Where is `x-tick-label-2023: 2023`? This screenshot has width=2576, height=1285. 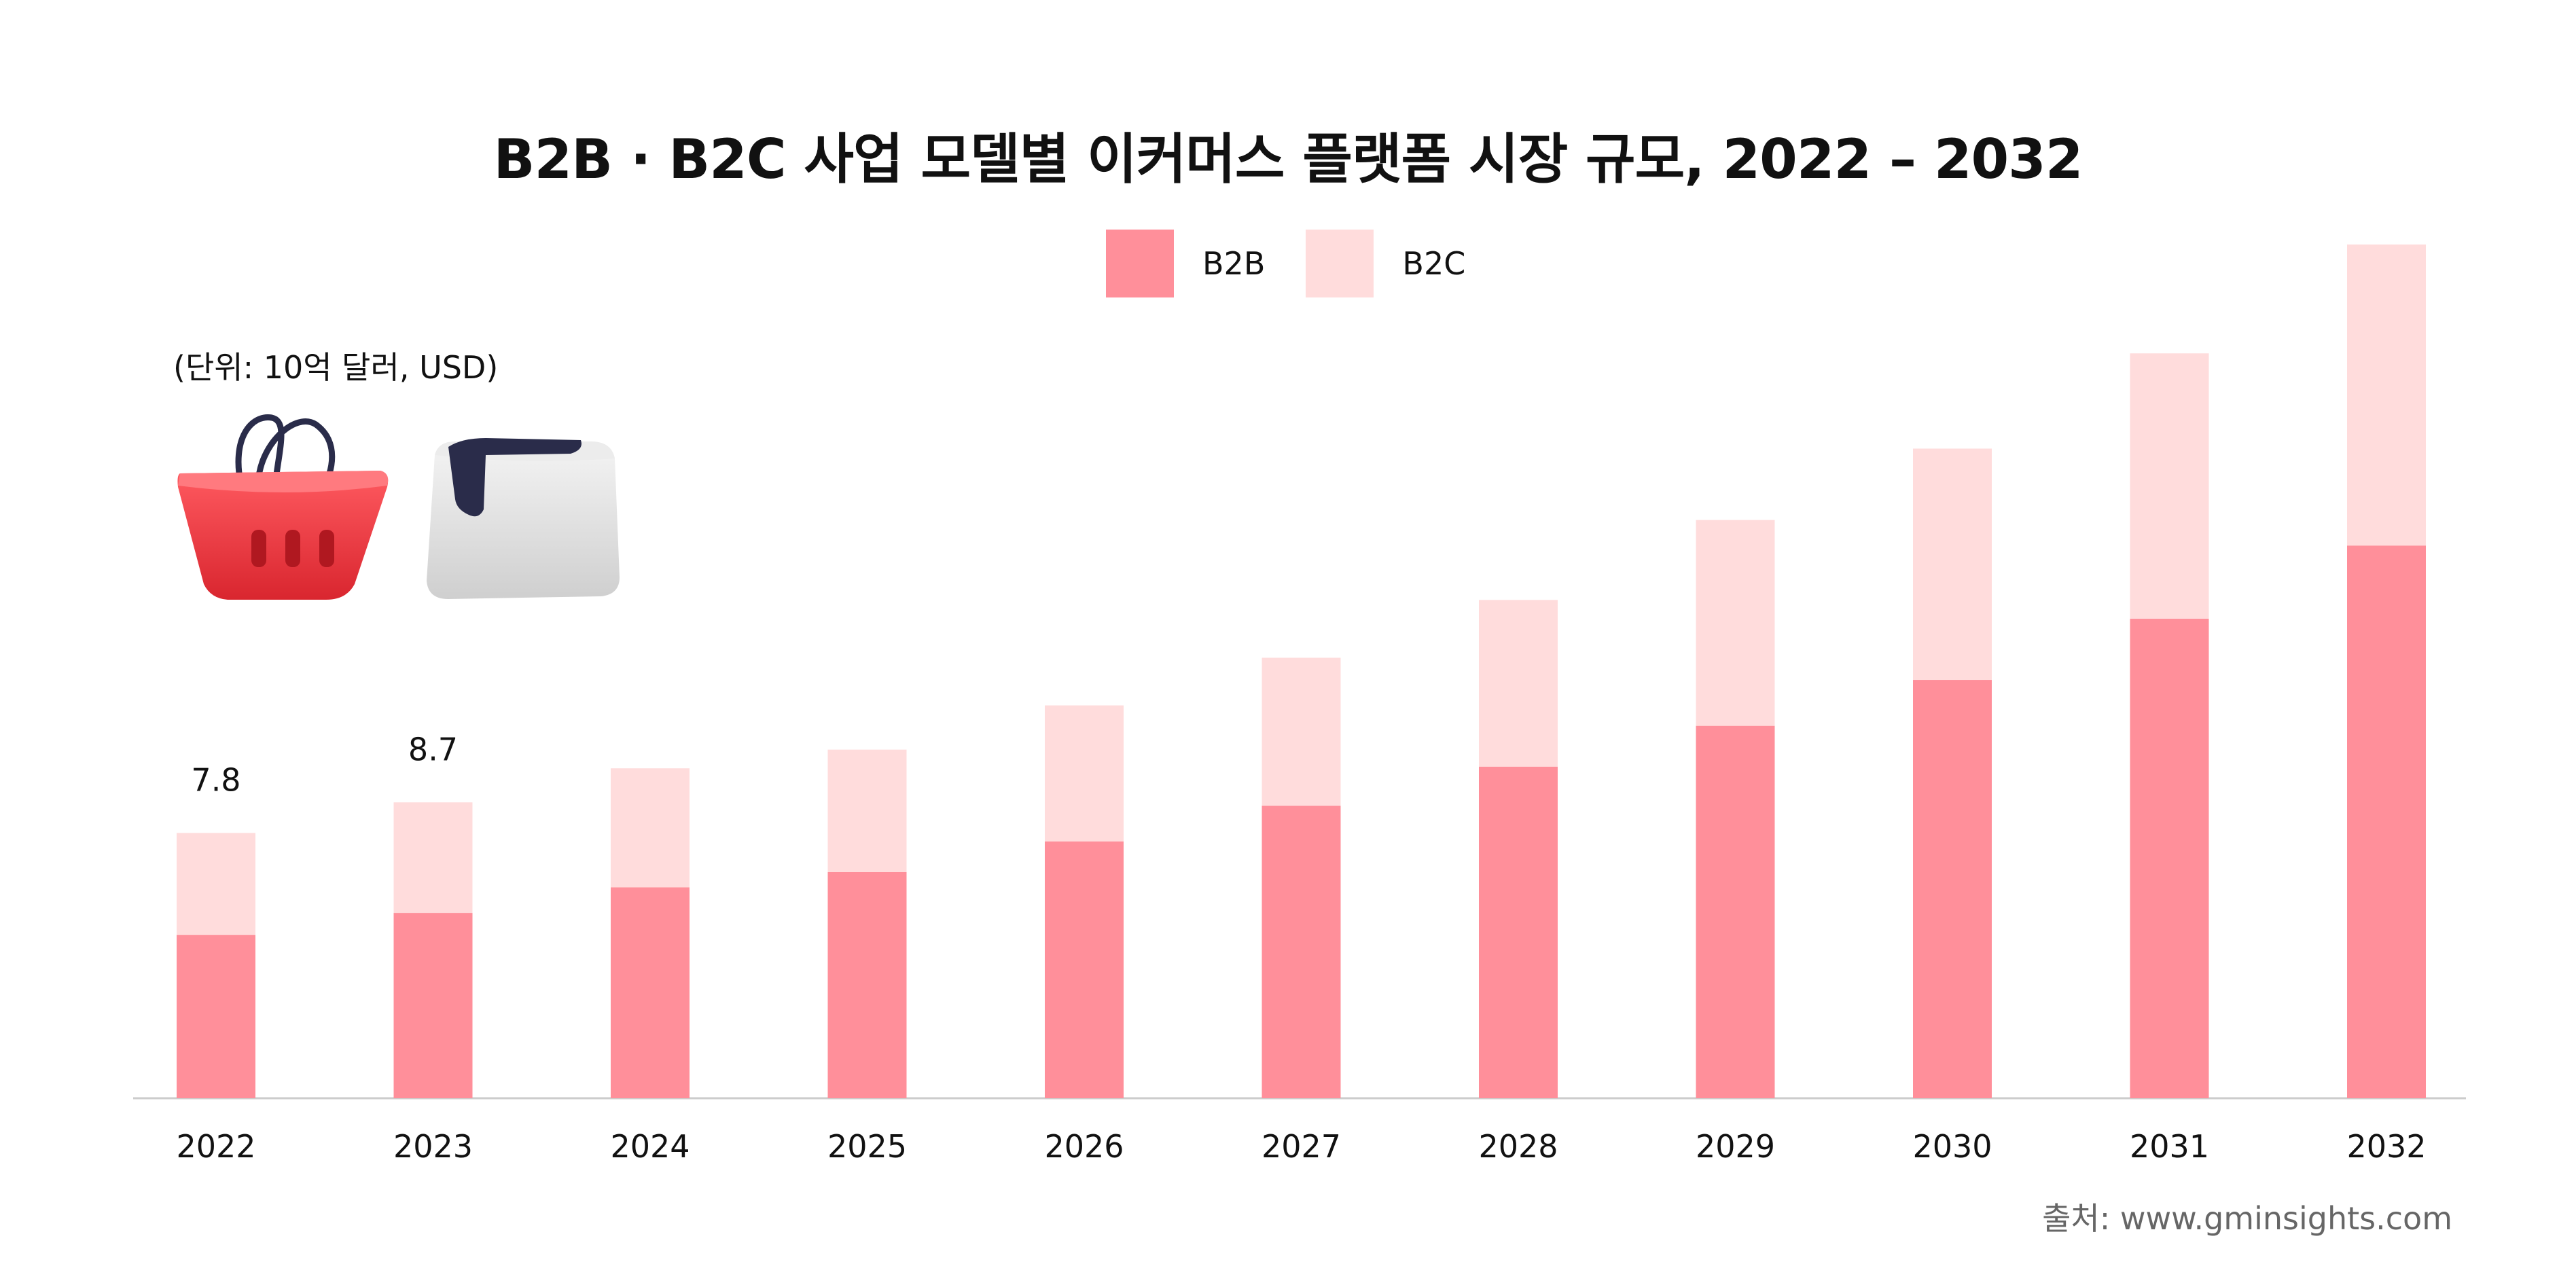
x-tick-label-2023: 2023 is located at coordinates (433, 1146).